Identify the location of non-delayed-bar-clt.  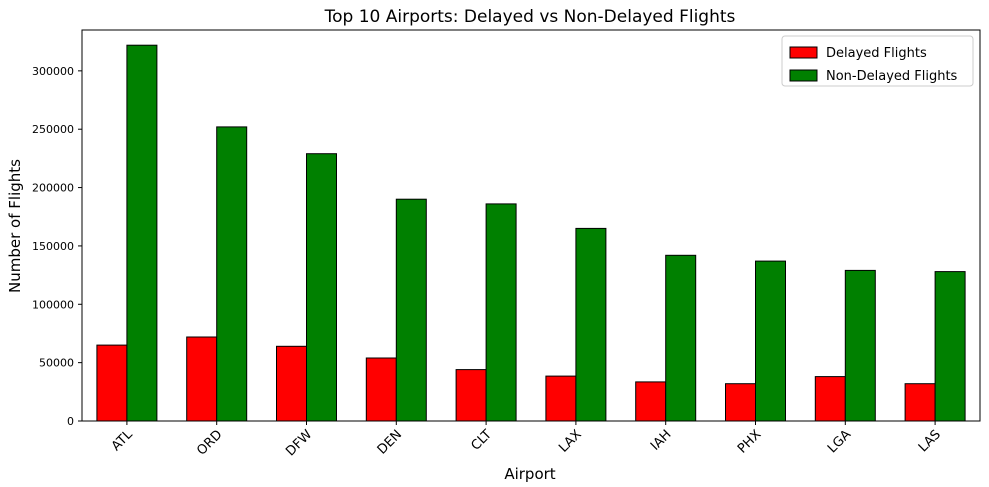
(501, 312).